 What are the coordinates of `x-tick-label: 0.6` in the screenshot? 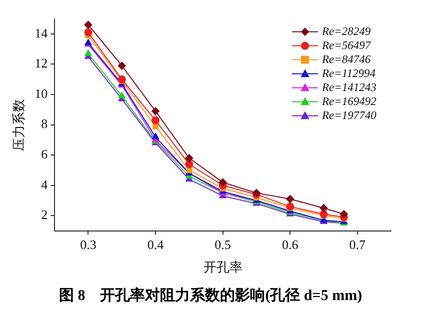 It's located at (290, 244).